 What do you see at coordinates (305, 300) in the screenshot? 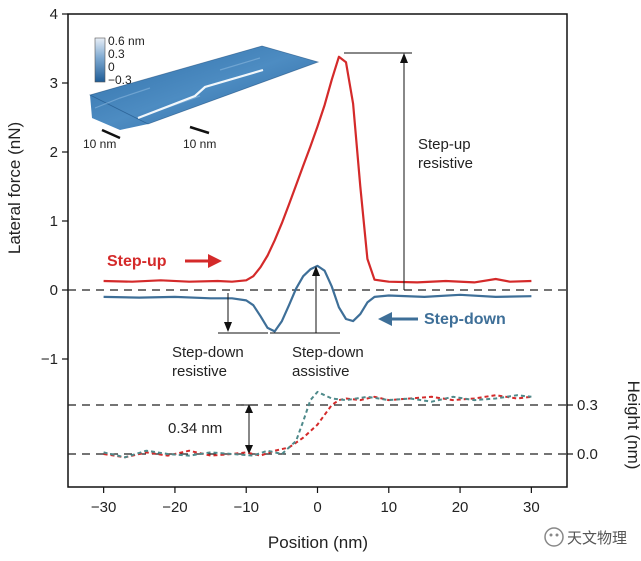
I see `step-down-assistive-marker` at bounding box center [305, 300].